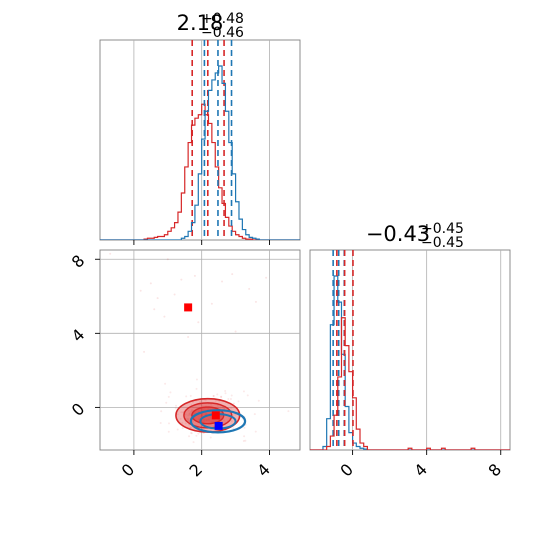  Describe the element at coordinates (442, 243) in the screenshot. I see `bottom-right-title-minus: −0.45` at that location.